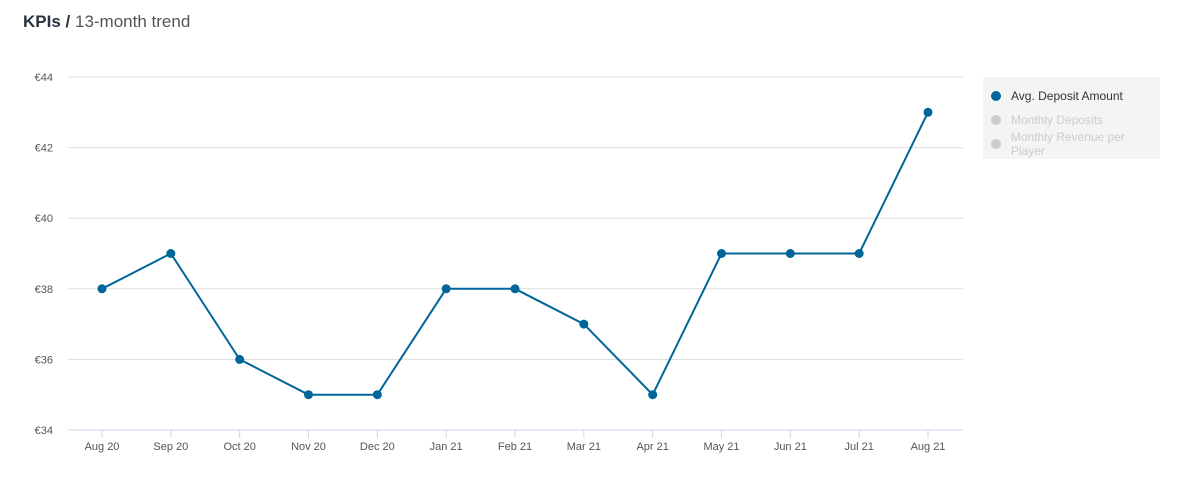 The width and height of the screenshot is (1177, 481). I want to click on x-tick-label: Jul 21, so click(858, 447).